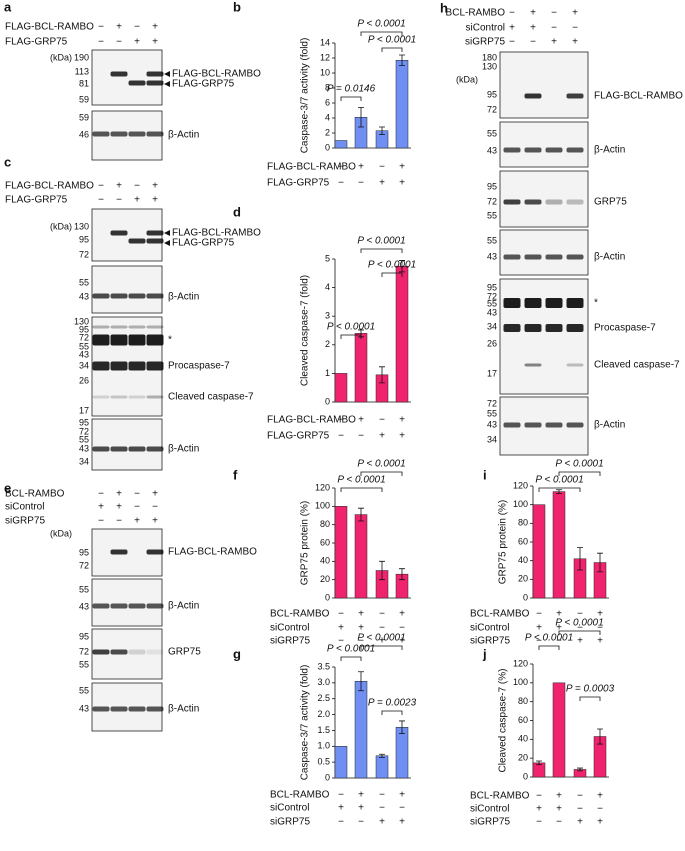 The height and width of the screenshot is (851, 685). What do you see at coordinates (298, 183) in the screenshot?
I see `condition-label: FLAG-GRP75` at bounding box center [298, 183].